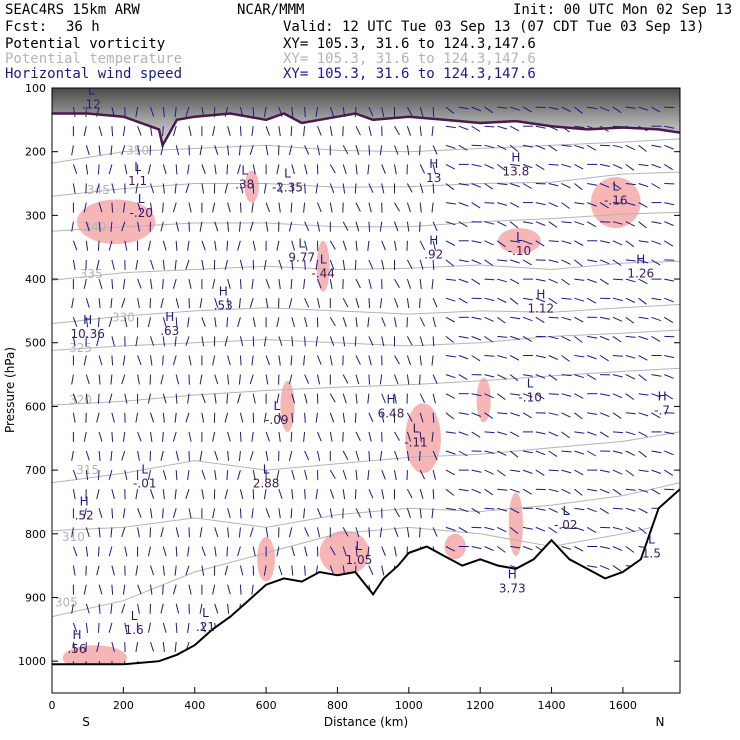 The height and width of the screenshot is (740, 740). I want to click on y-tick-label: 100, so click(35, 88).